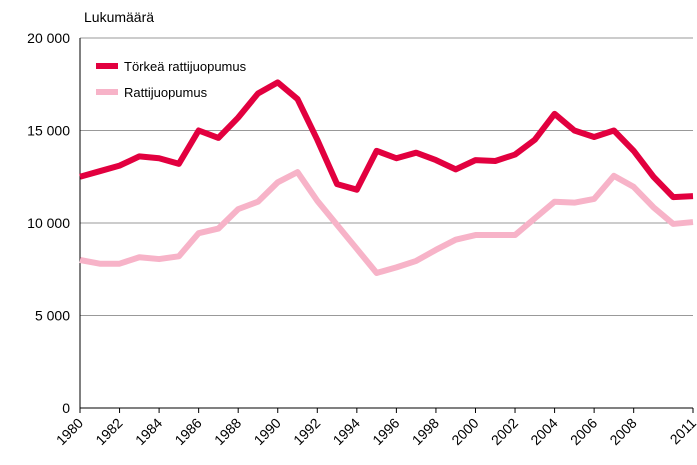 This screenshot has width=697, height=465. I want to click on x-tick-label: 1990, so click(267, 431).